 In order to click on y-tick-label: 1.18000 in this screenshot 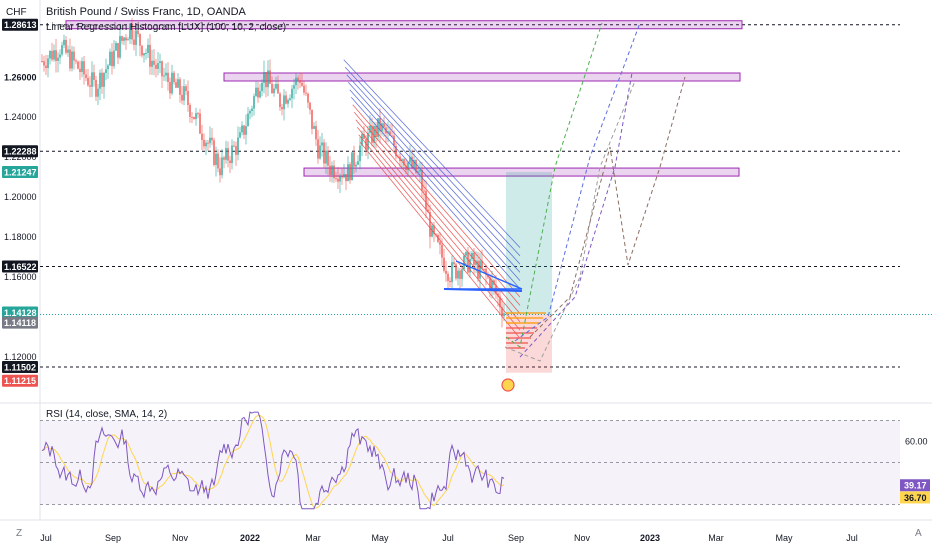, I will do `click(20, 237)`.